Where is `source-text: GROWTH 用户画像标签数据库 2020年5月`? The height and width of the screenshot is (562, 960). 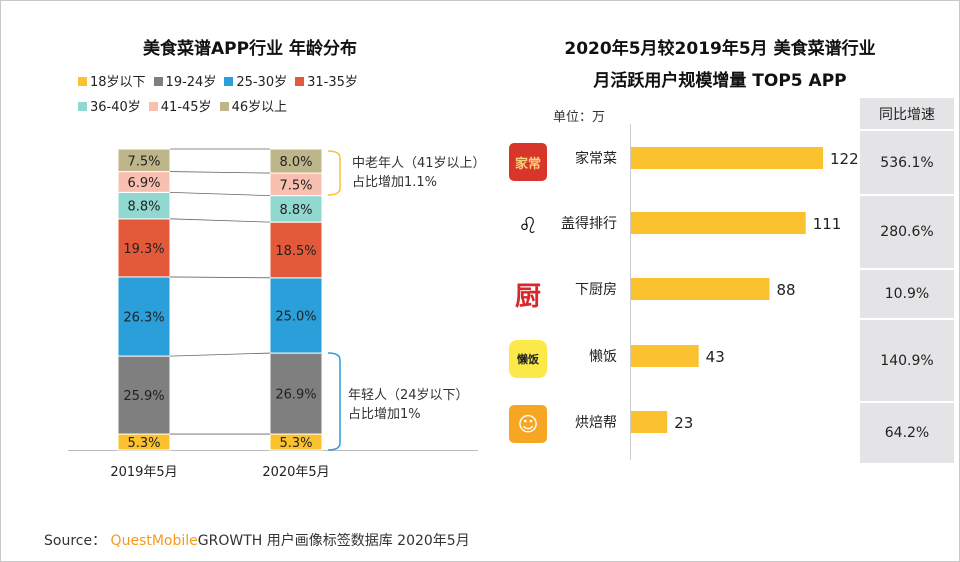
source-text: GROWTH 用户画像标签数据库 2020年5月 is located at coordinates (333, 541).